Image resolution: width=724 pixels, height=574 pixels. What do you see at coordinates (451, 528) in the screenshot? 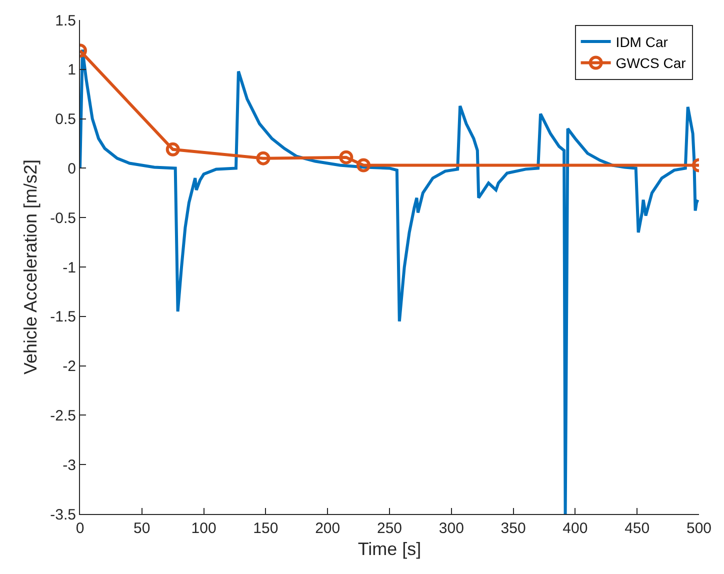
I see `x-tick-label: 300` at bounding box center [451, 528].